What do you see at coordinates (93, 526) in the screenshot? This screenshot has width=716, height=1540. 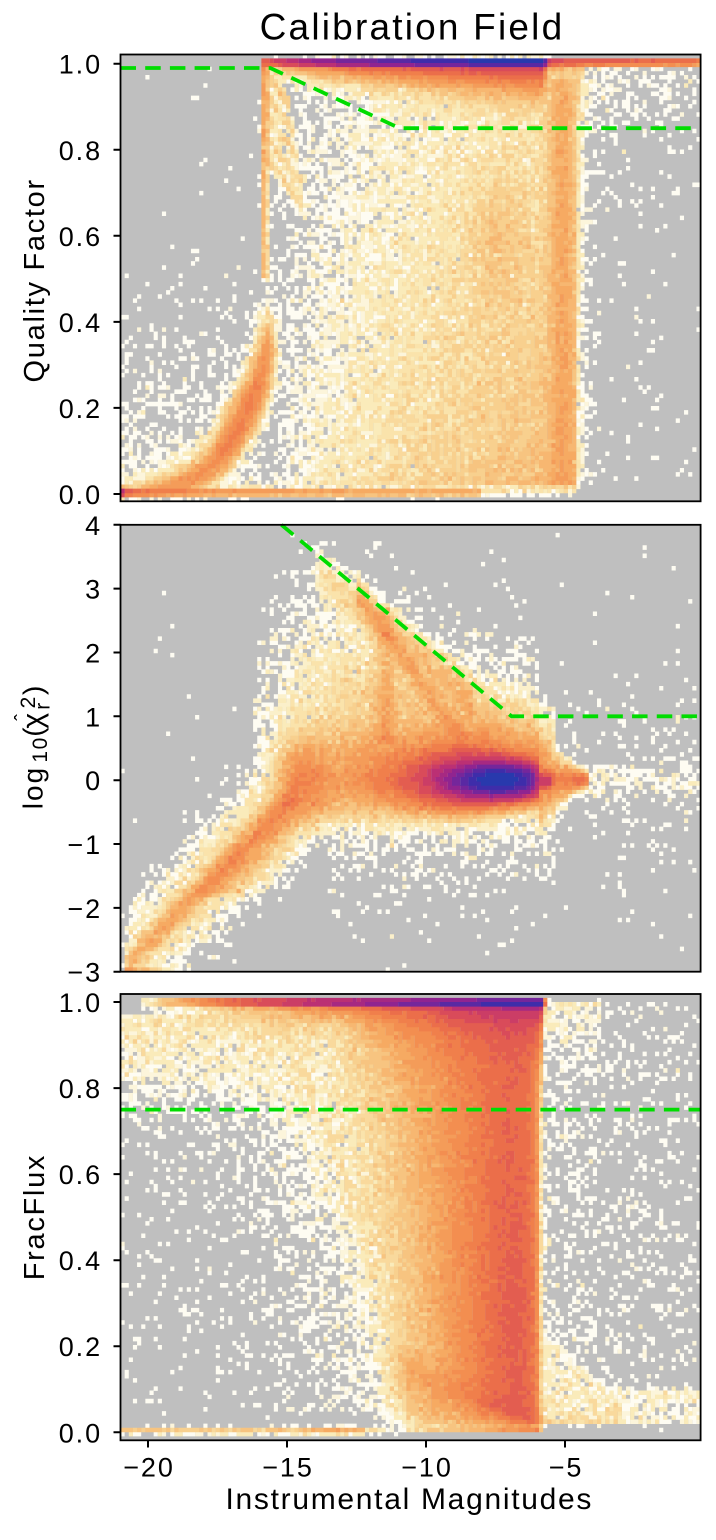 I see `svg-text: 4` at bounding box center [93, 526].